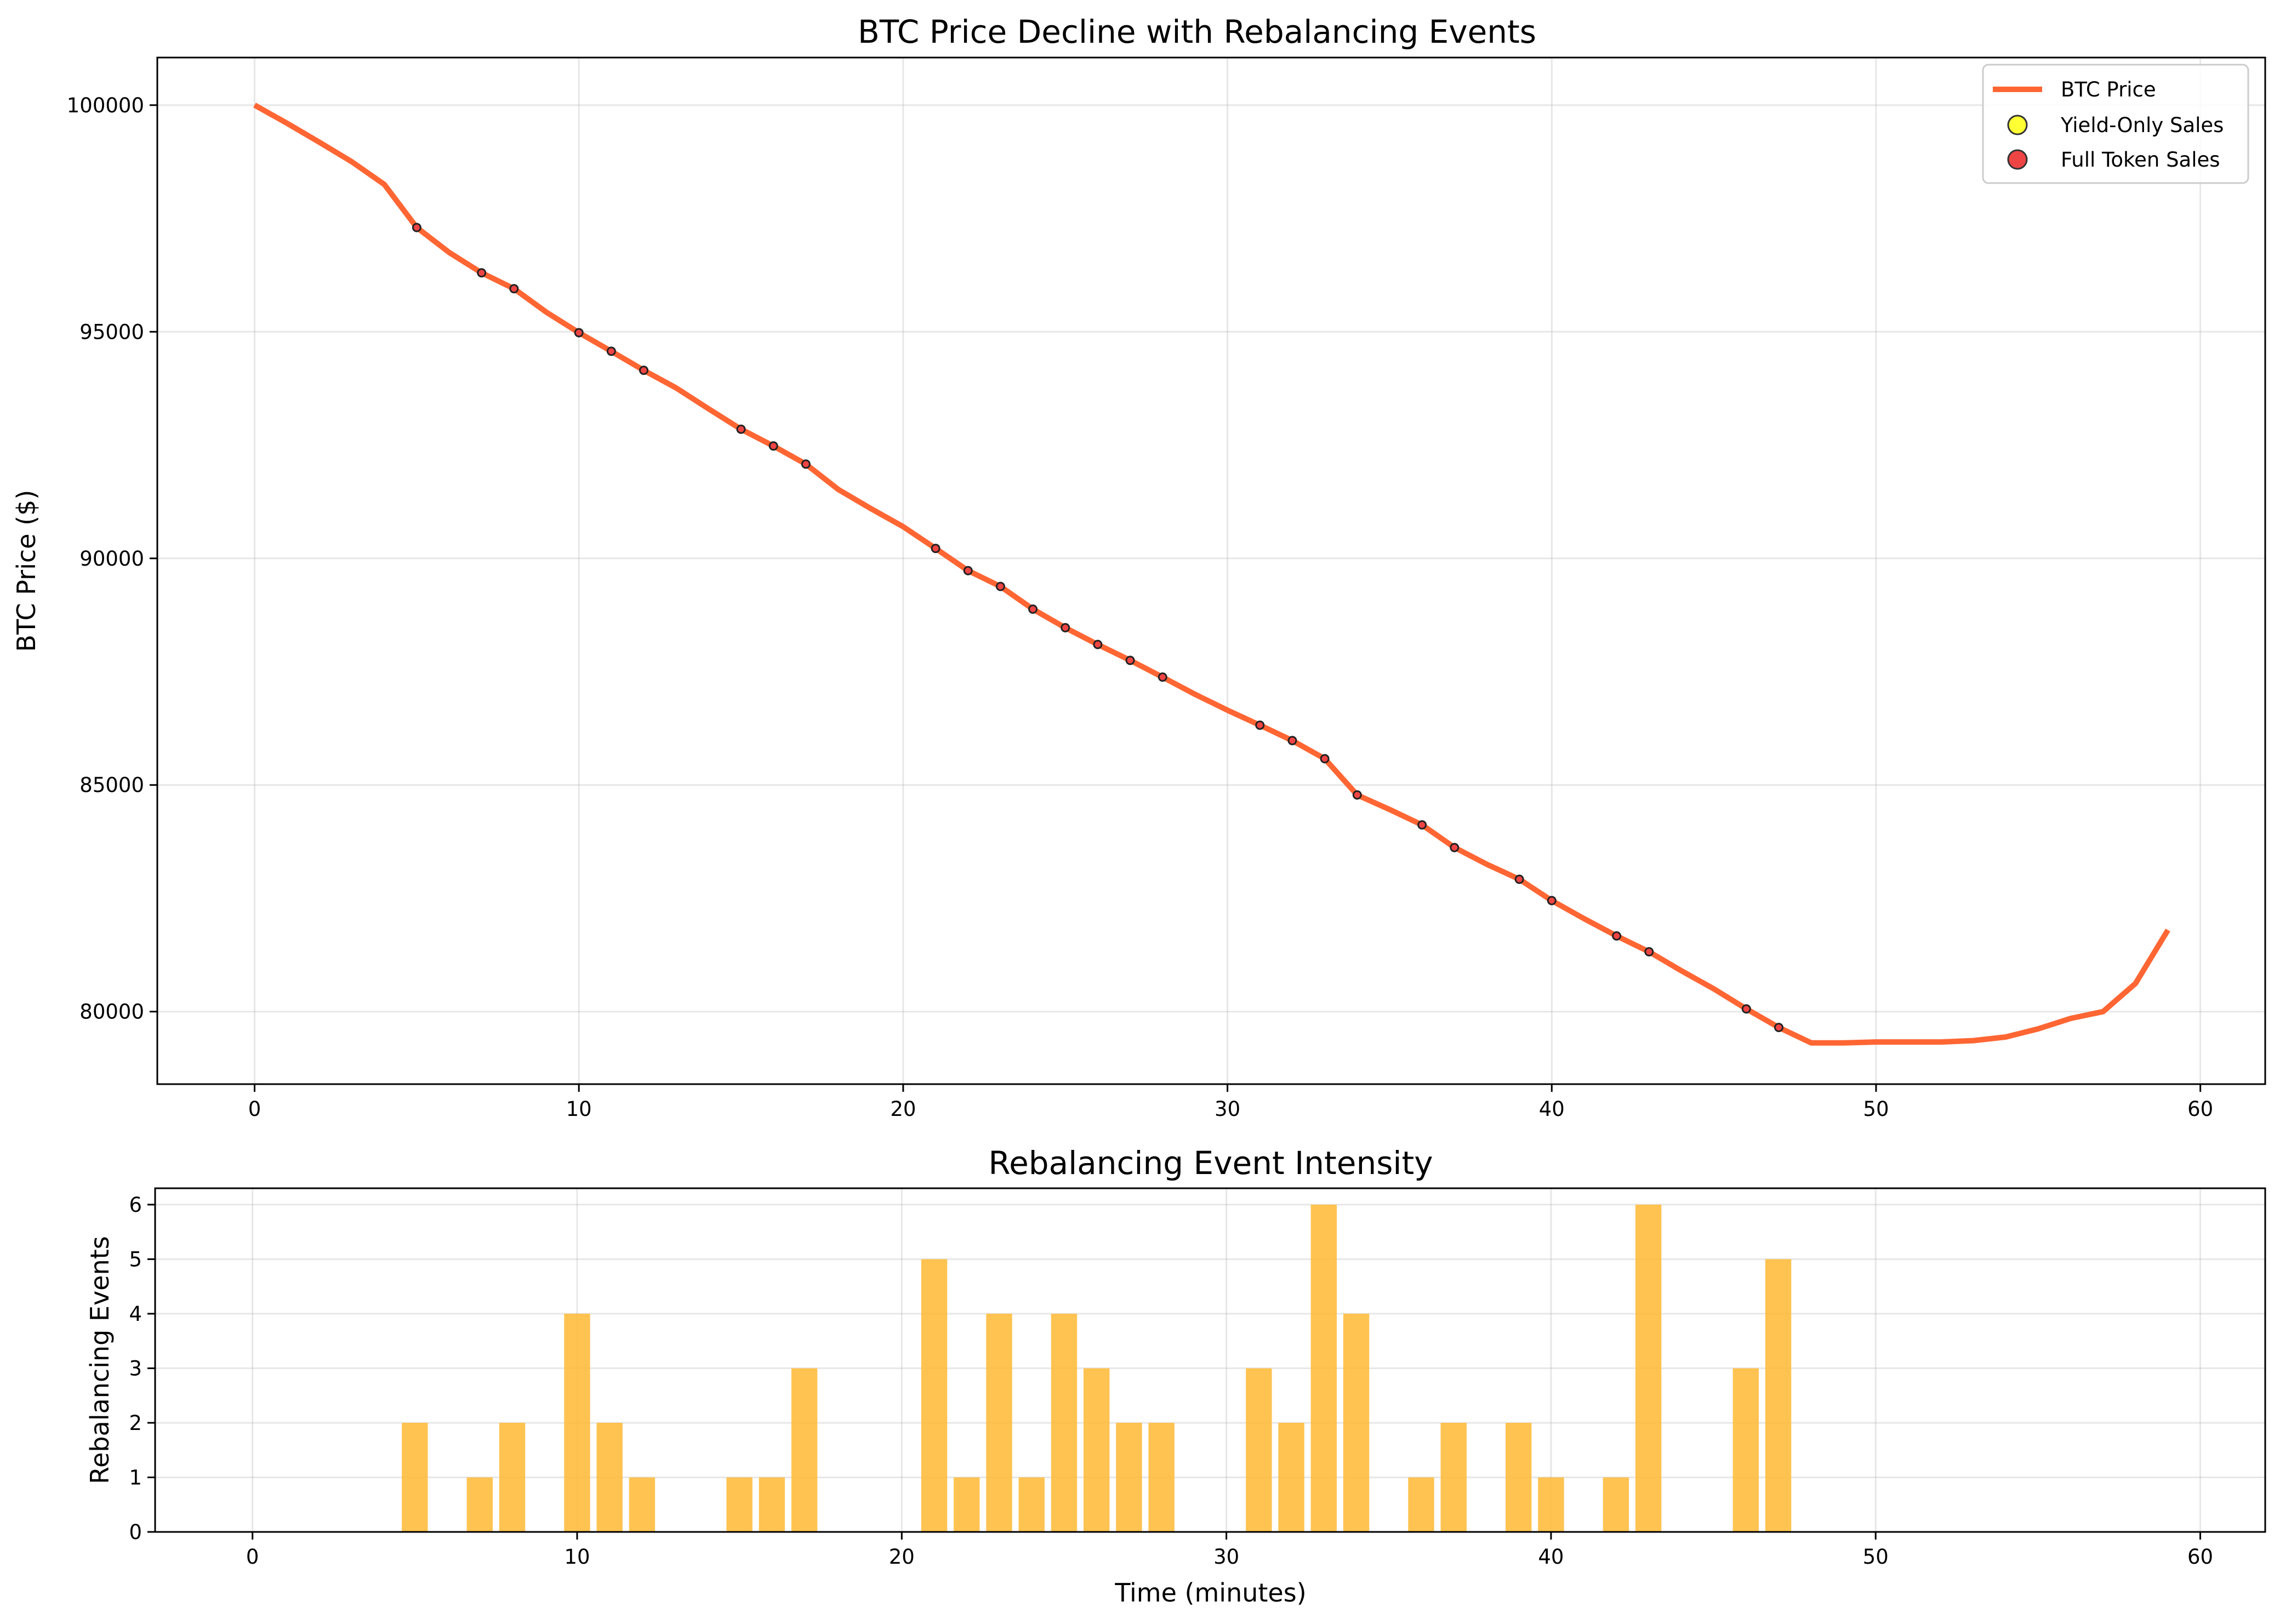 This screenshot has height=1624, width=2280. I want to click on price-y-ticks: 80000 85000 90000 95000 100000, so click(112, 559).